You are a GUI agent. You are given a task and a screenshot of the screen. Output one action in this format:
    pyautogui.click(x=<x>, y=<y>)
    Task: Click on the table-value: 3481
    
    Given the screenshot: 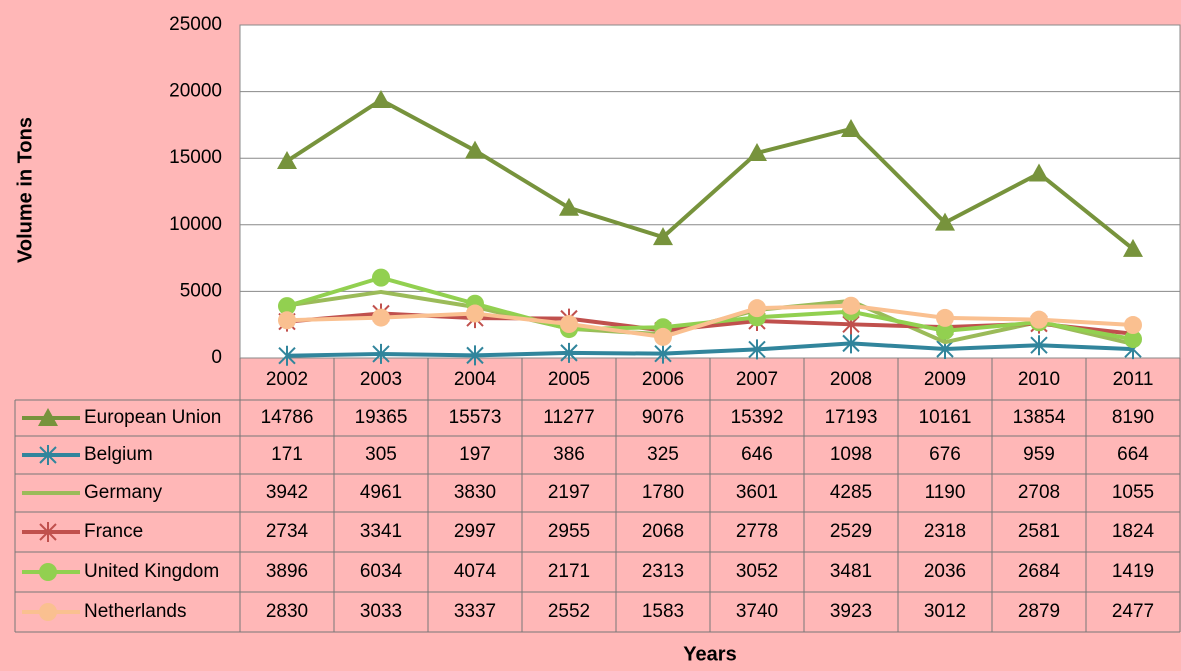 What is the action you would take?
    pyautogui.click(x=851, y=571)
    